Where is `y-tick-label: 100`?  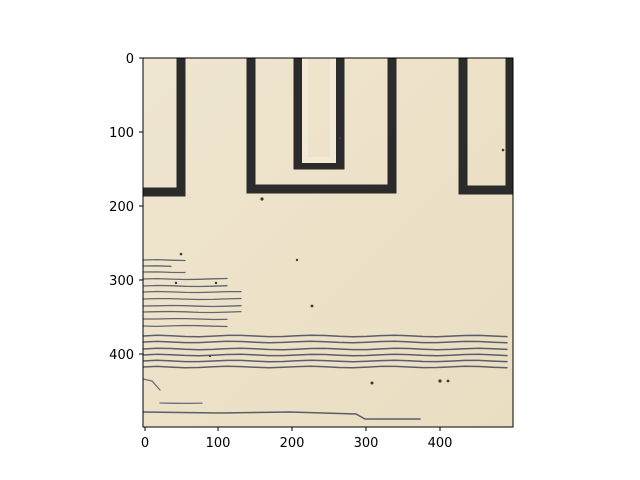
y-tick-label: 100 is located at coordinates (121, 133).